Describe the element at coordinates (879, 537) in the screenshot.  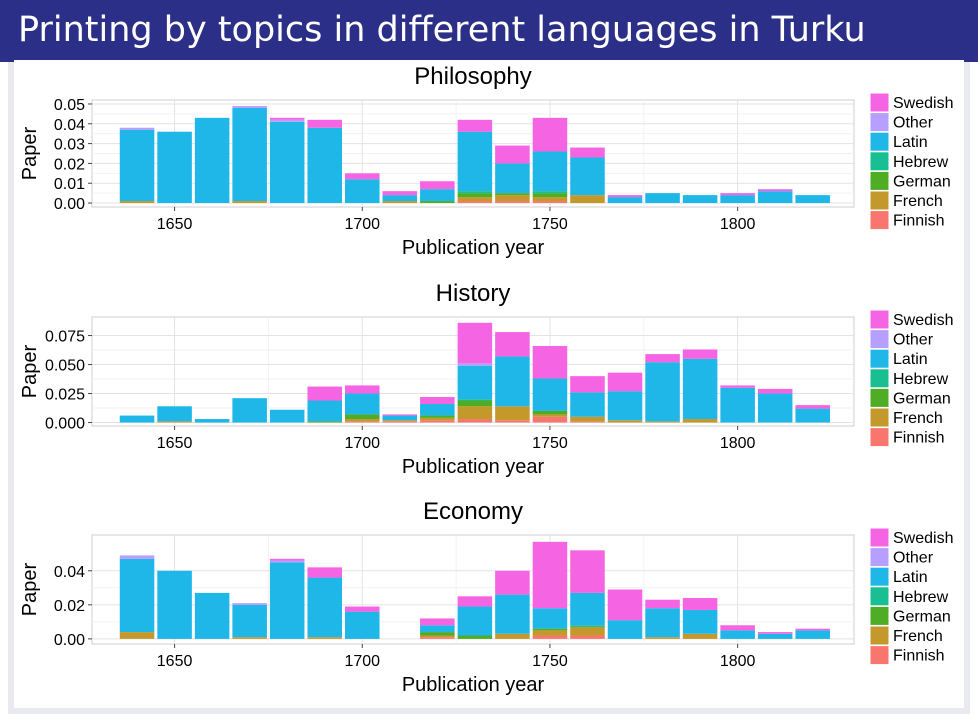
I see `legend-key-swedish` at that location.